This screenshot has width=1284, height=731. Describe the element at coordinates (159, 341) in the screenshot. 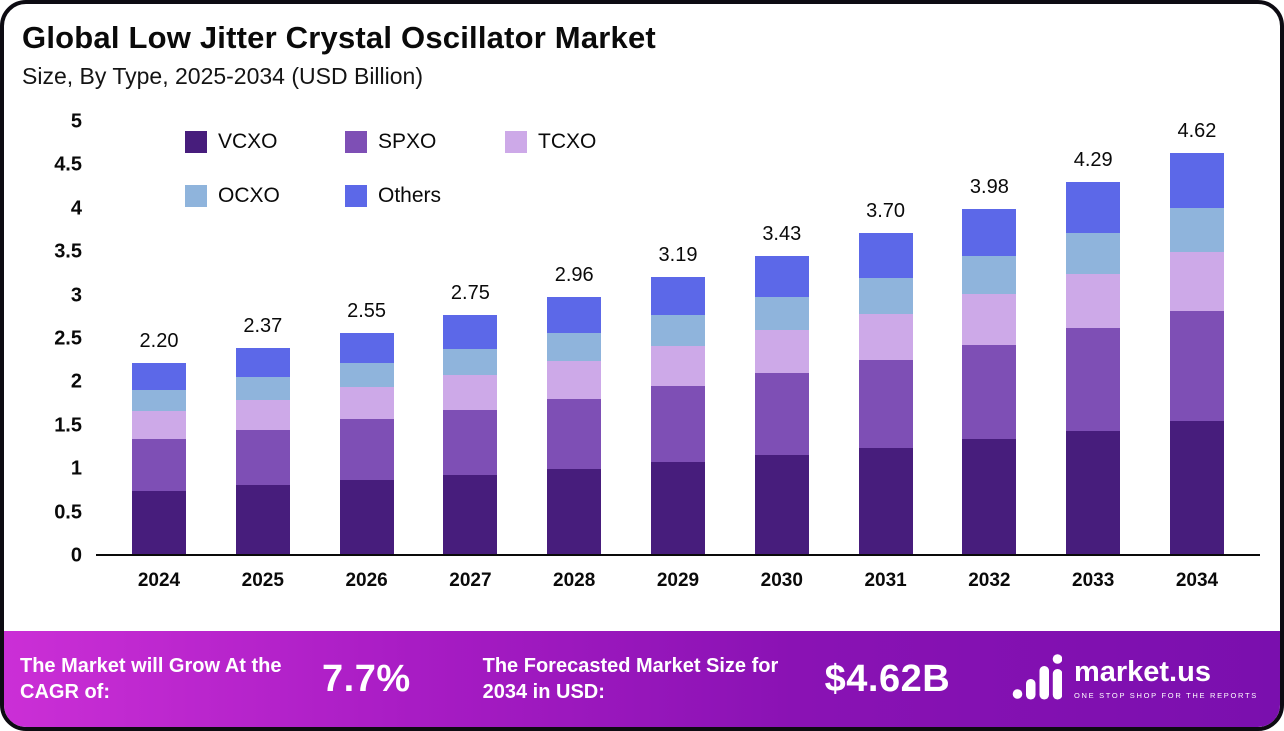

I see `total-label-2024: 2.20` at that location.